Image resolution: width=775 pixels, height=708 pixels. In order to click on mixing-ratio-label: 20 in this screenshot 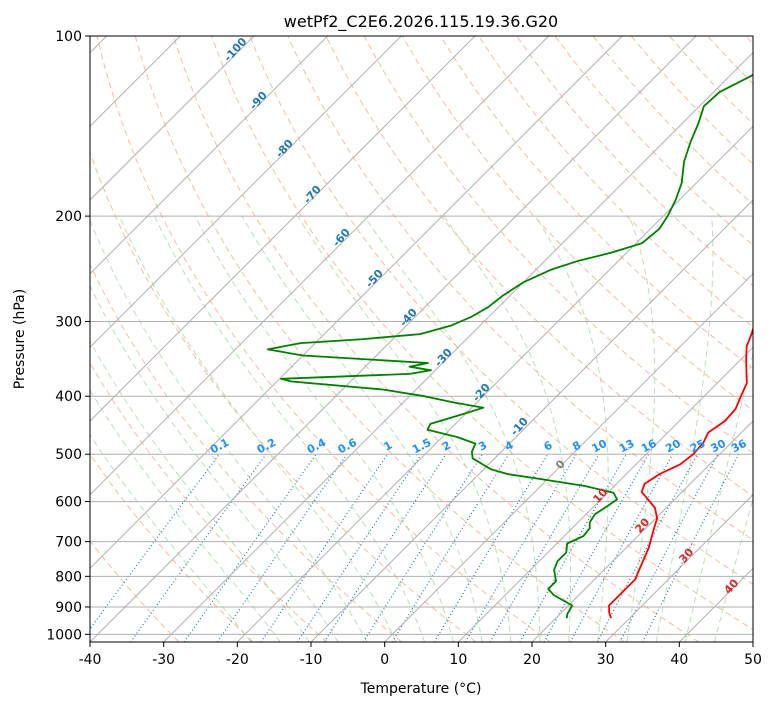, I will do `click(673, 446)`.